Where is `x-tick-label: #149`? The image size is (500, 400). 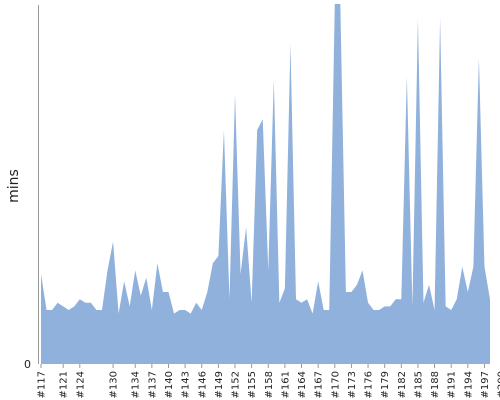
x-tick-label: #149 is located at coordinates (219, 384).